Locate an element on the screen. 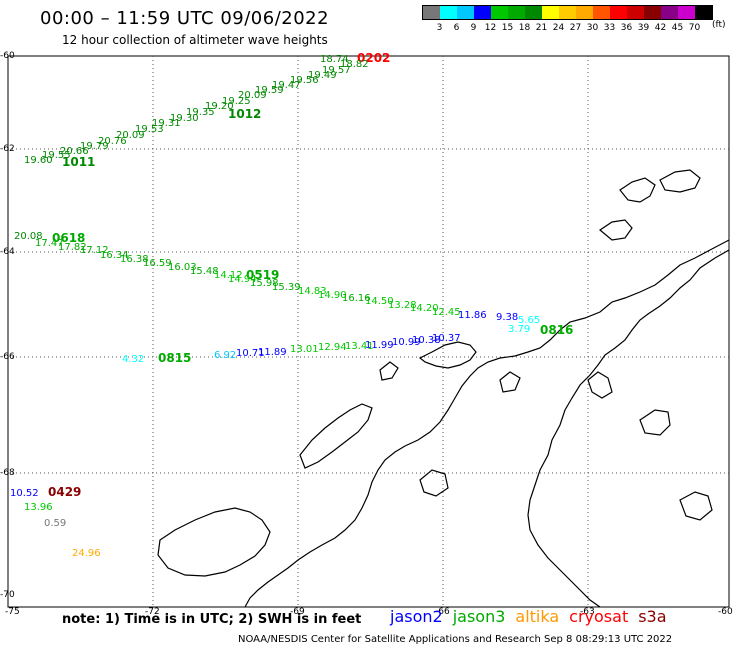  observation-value: 15.39 is located at coordinates (286, 287).